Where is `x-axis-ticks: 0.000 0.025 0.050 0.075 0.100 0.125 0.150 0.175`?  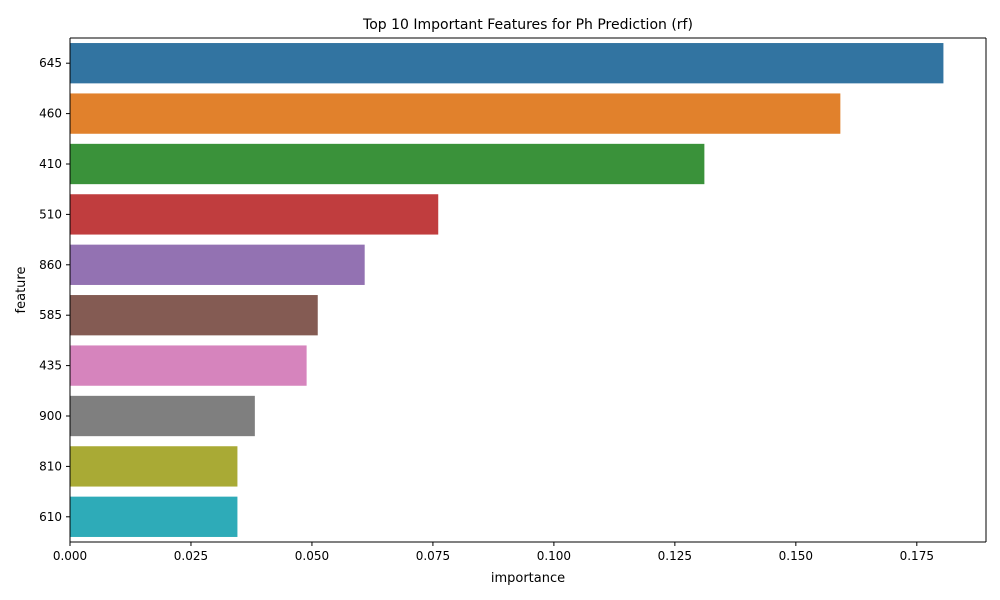 x-axis-ticks: 0.000 0.025 0.050 0.075 0.100 0.125 0.150 0.175 is located at coordinates (493, 552).